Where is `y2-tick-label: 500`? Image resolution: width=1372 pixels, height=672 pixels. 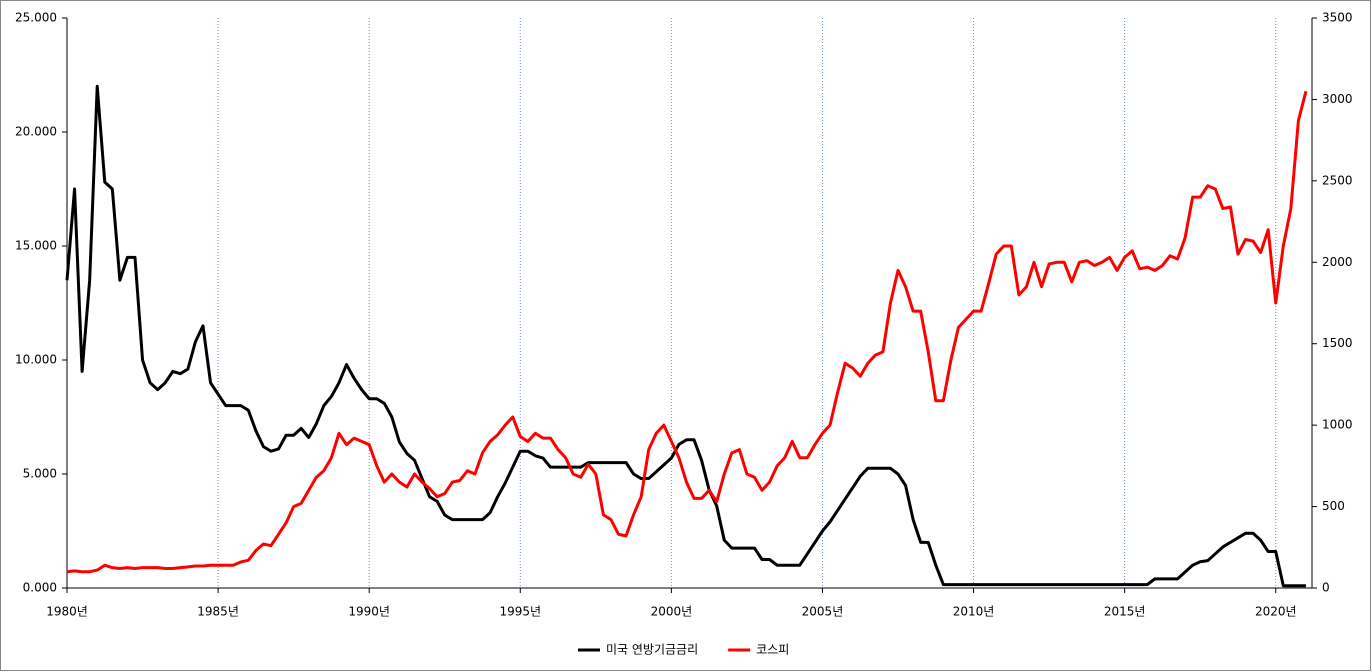
y2-tick-label: 500 is located at coordinates (1333, 506).